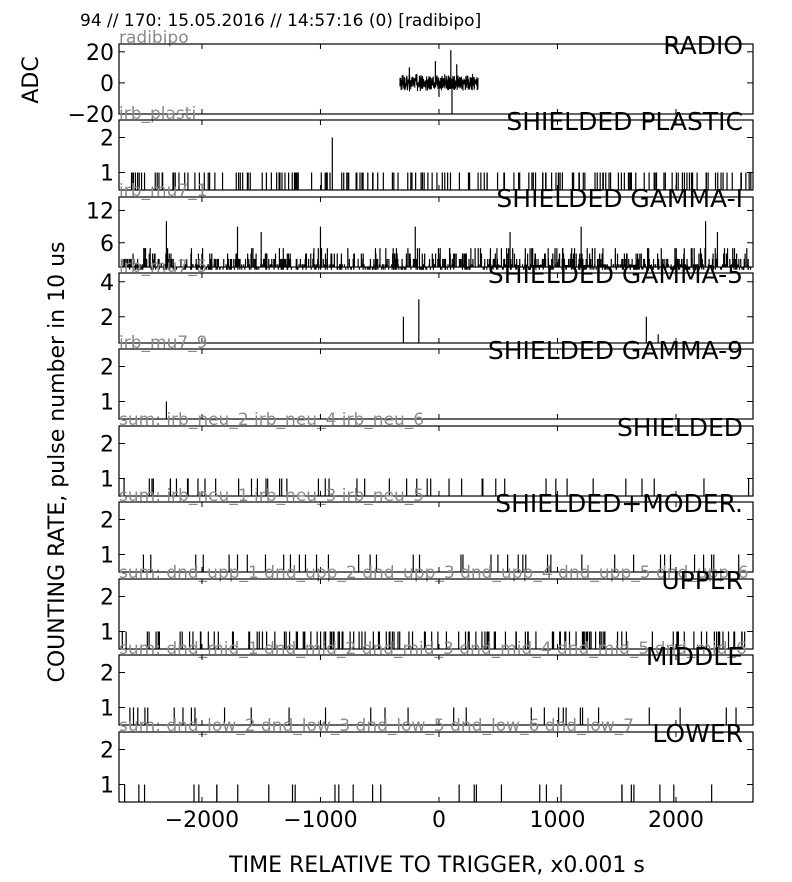 The height and width of the screenshot is (882, 792). I want to click on channel-label: irb_mu7_1, so click(163, 191).